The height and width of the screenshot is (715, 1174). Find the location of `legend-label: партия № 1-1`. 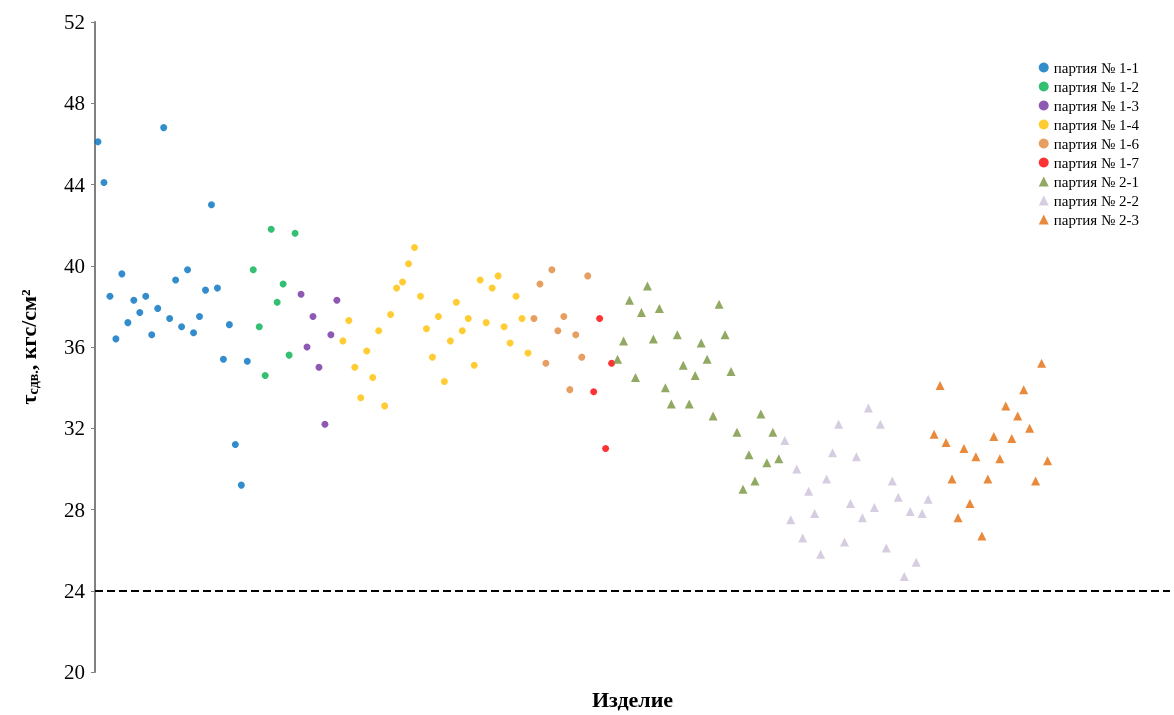

legend-label: партия № 1-1 is located at coordinates (1096, 67).